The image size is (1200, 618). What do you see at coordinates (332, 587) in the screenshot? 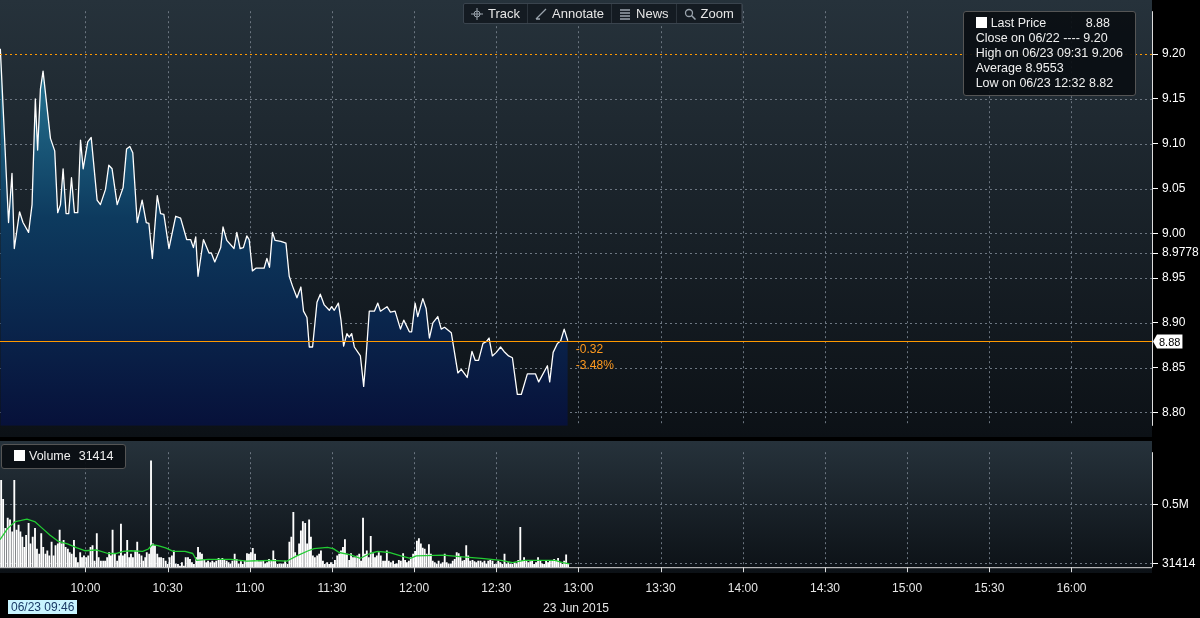
I see `x-tick-label: 11:30` at bounding box center [332, 587].